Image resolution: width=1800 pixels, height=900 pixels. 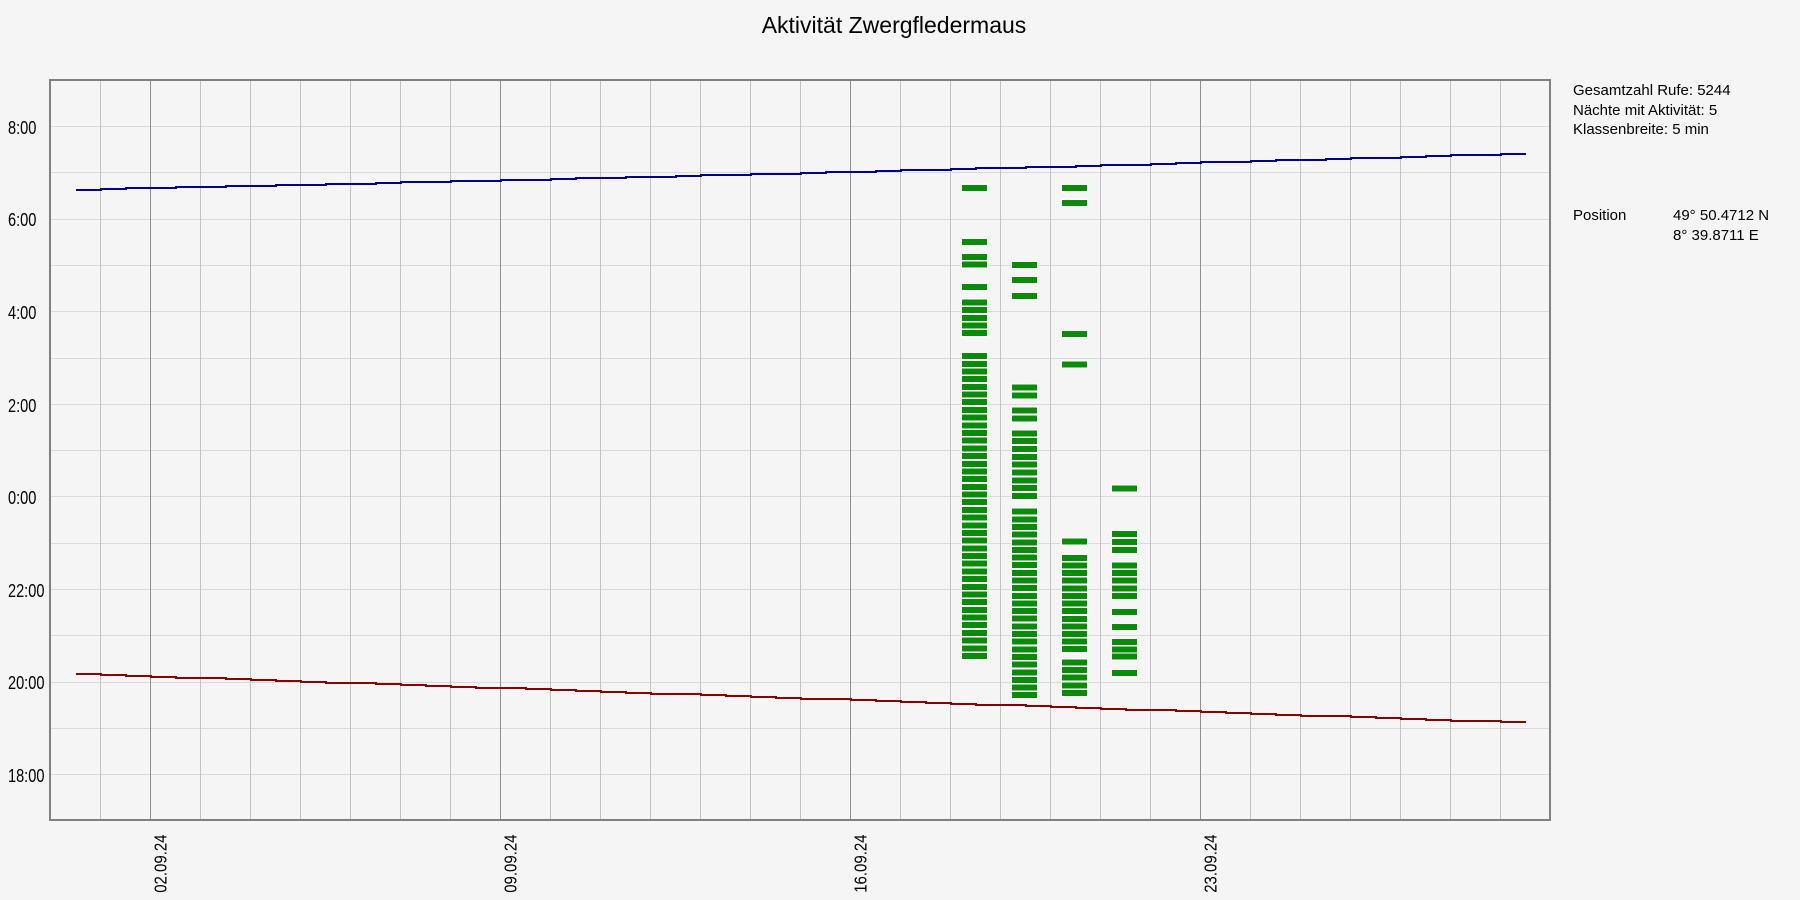 I want to click on svg-text: 02.09.24, so click(x=160, y=863).